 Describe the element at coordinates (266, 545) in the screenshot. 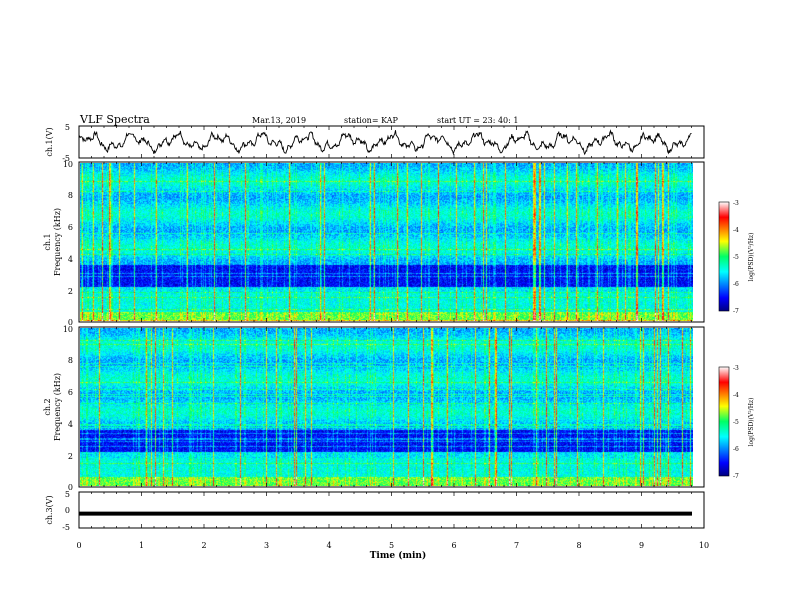

I see `time-tick-label: 3` at that location.